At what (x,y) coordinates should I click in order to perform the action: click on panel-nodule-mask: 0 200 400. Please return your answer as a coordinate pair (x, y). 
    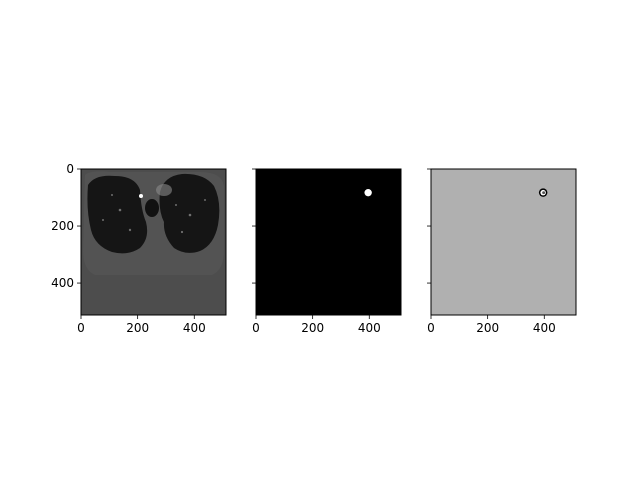
    Looking at the image, I should click on (327, 251).